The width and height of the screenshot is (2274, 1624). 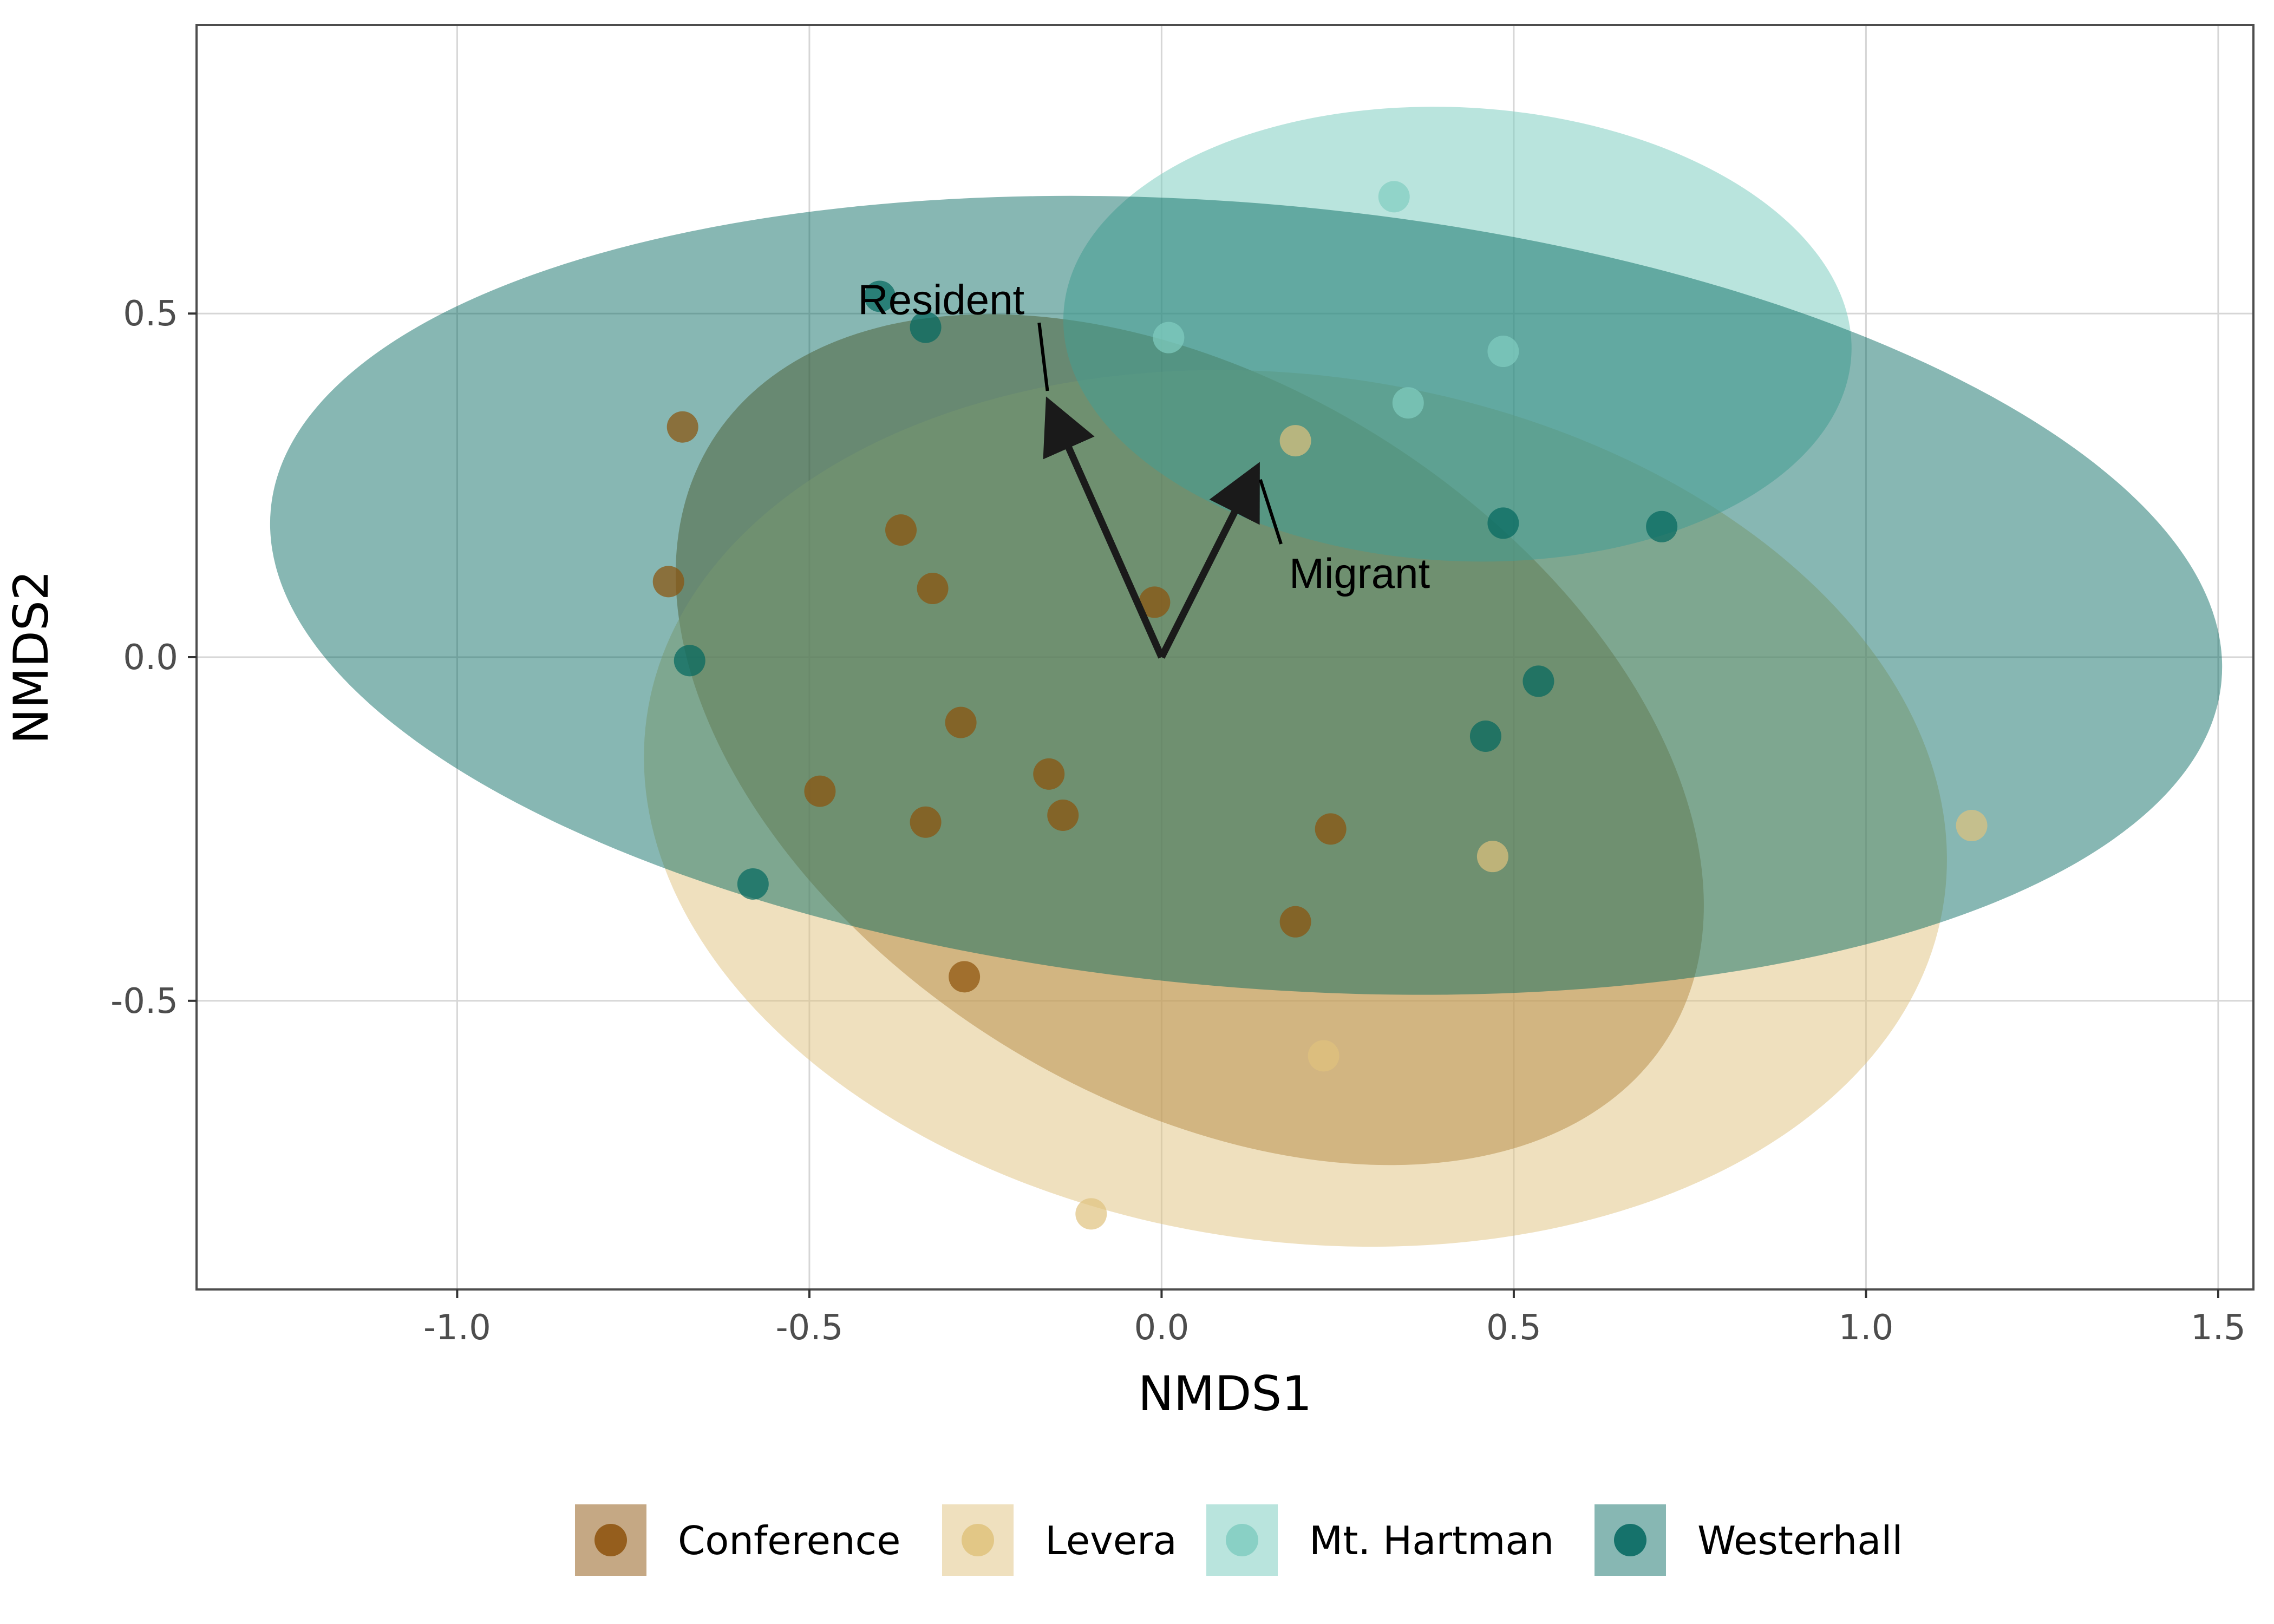 I want to click on y-tick-label-0: -0.5, so click(x=144, y=1001).